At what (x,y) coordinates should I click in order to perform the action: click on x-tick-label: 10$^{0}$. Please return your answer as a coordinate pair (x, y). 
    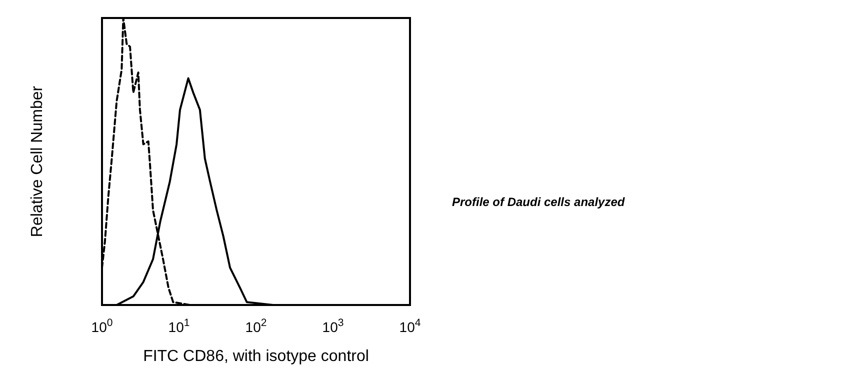
    Looking at the image, I should click on (102, 326).